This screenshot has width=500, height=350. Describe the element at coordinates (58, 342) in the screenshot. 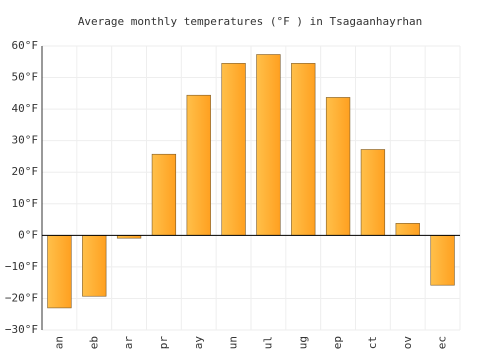

I see `x-tick-label: an` at that location.